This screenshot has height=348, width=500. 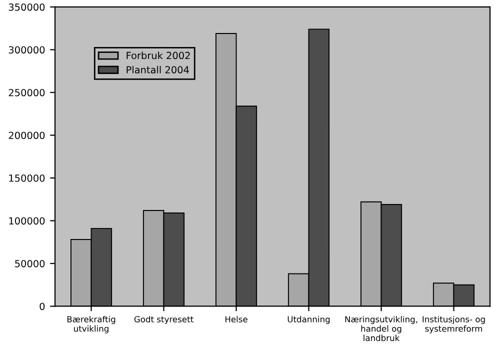 What do you see at coordinates (27, 221) in the screenshot?
I see `y-tick-label: 100000` at bounding box center [27, 221].